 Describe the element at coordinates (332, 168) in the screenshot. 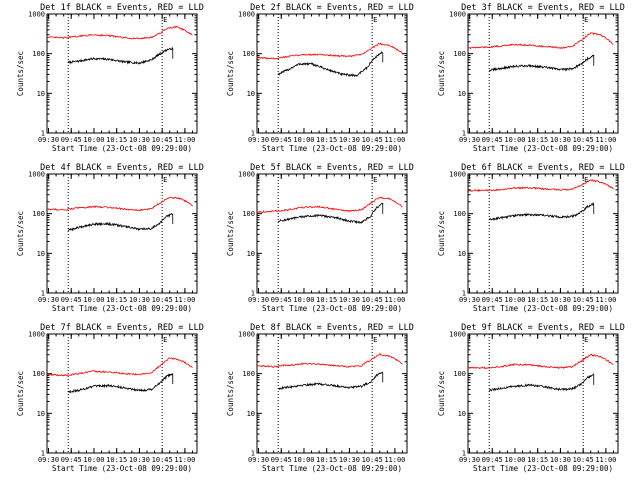

I see `panel-title: Det 5f BLACK = Events, RED = LLD` at that location.